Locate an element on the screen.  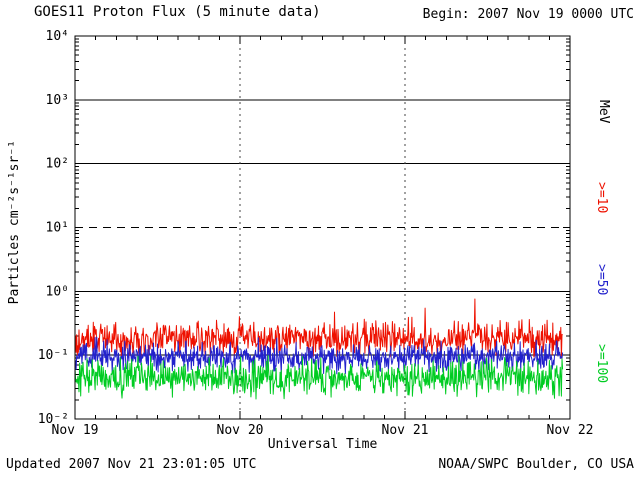
svg-text: Nov 20 is located at coordinates (240, 430).